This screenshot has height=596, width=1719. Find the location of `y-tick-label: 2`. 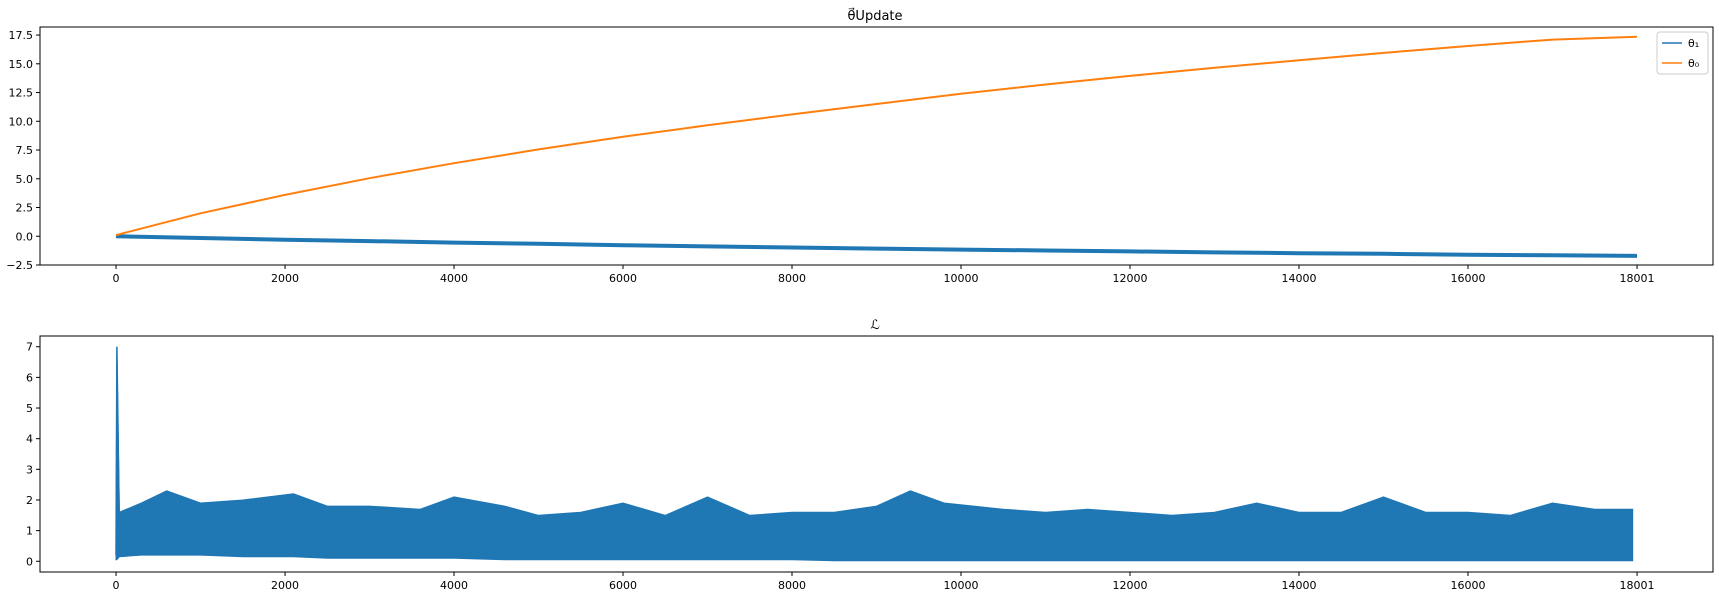

y-tick-label: 2 is located at coordinates (29, 500).